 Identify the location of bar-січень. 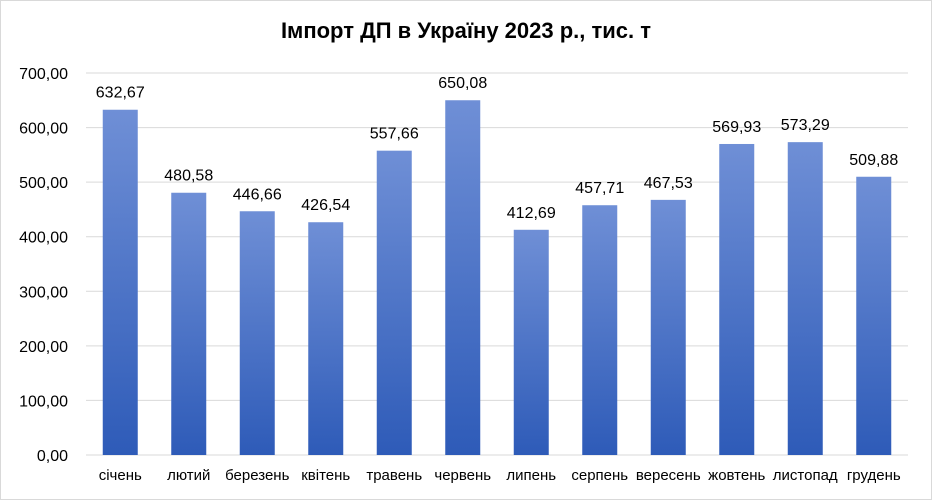
(120, 282).